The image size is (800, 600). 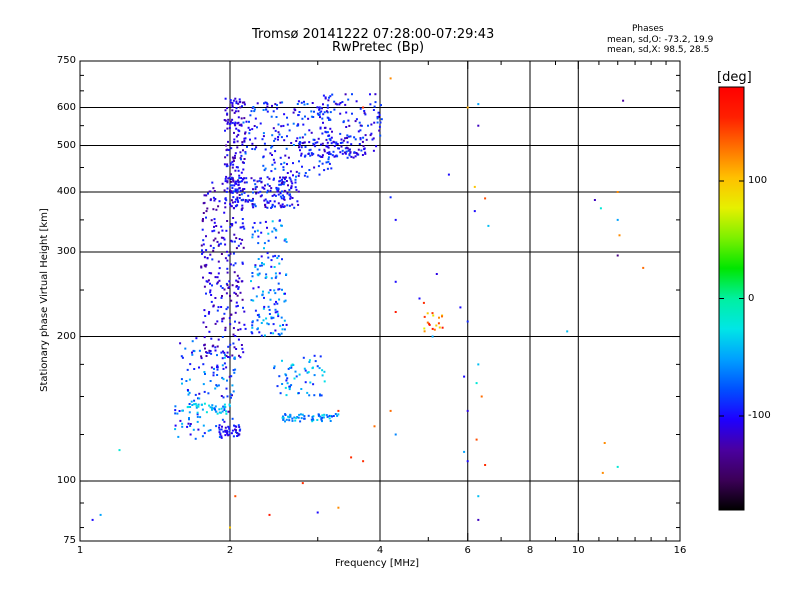 What do you see at coordinates (734, 77) in the screenshot?
I see `colorbar-unit-label: [deg]` at bounding box center [734, 77].